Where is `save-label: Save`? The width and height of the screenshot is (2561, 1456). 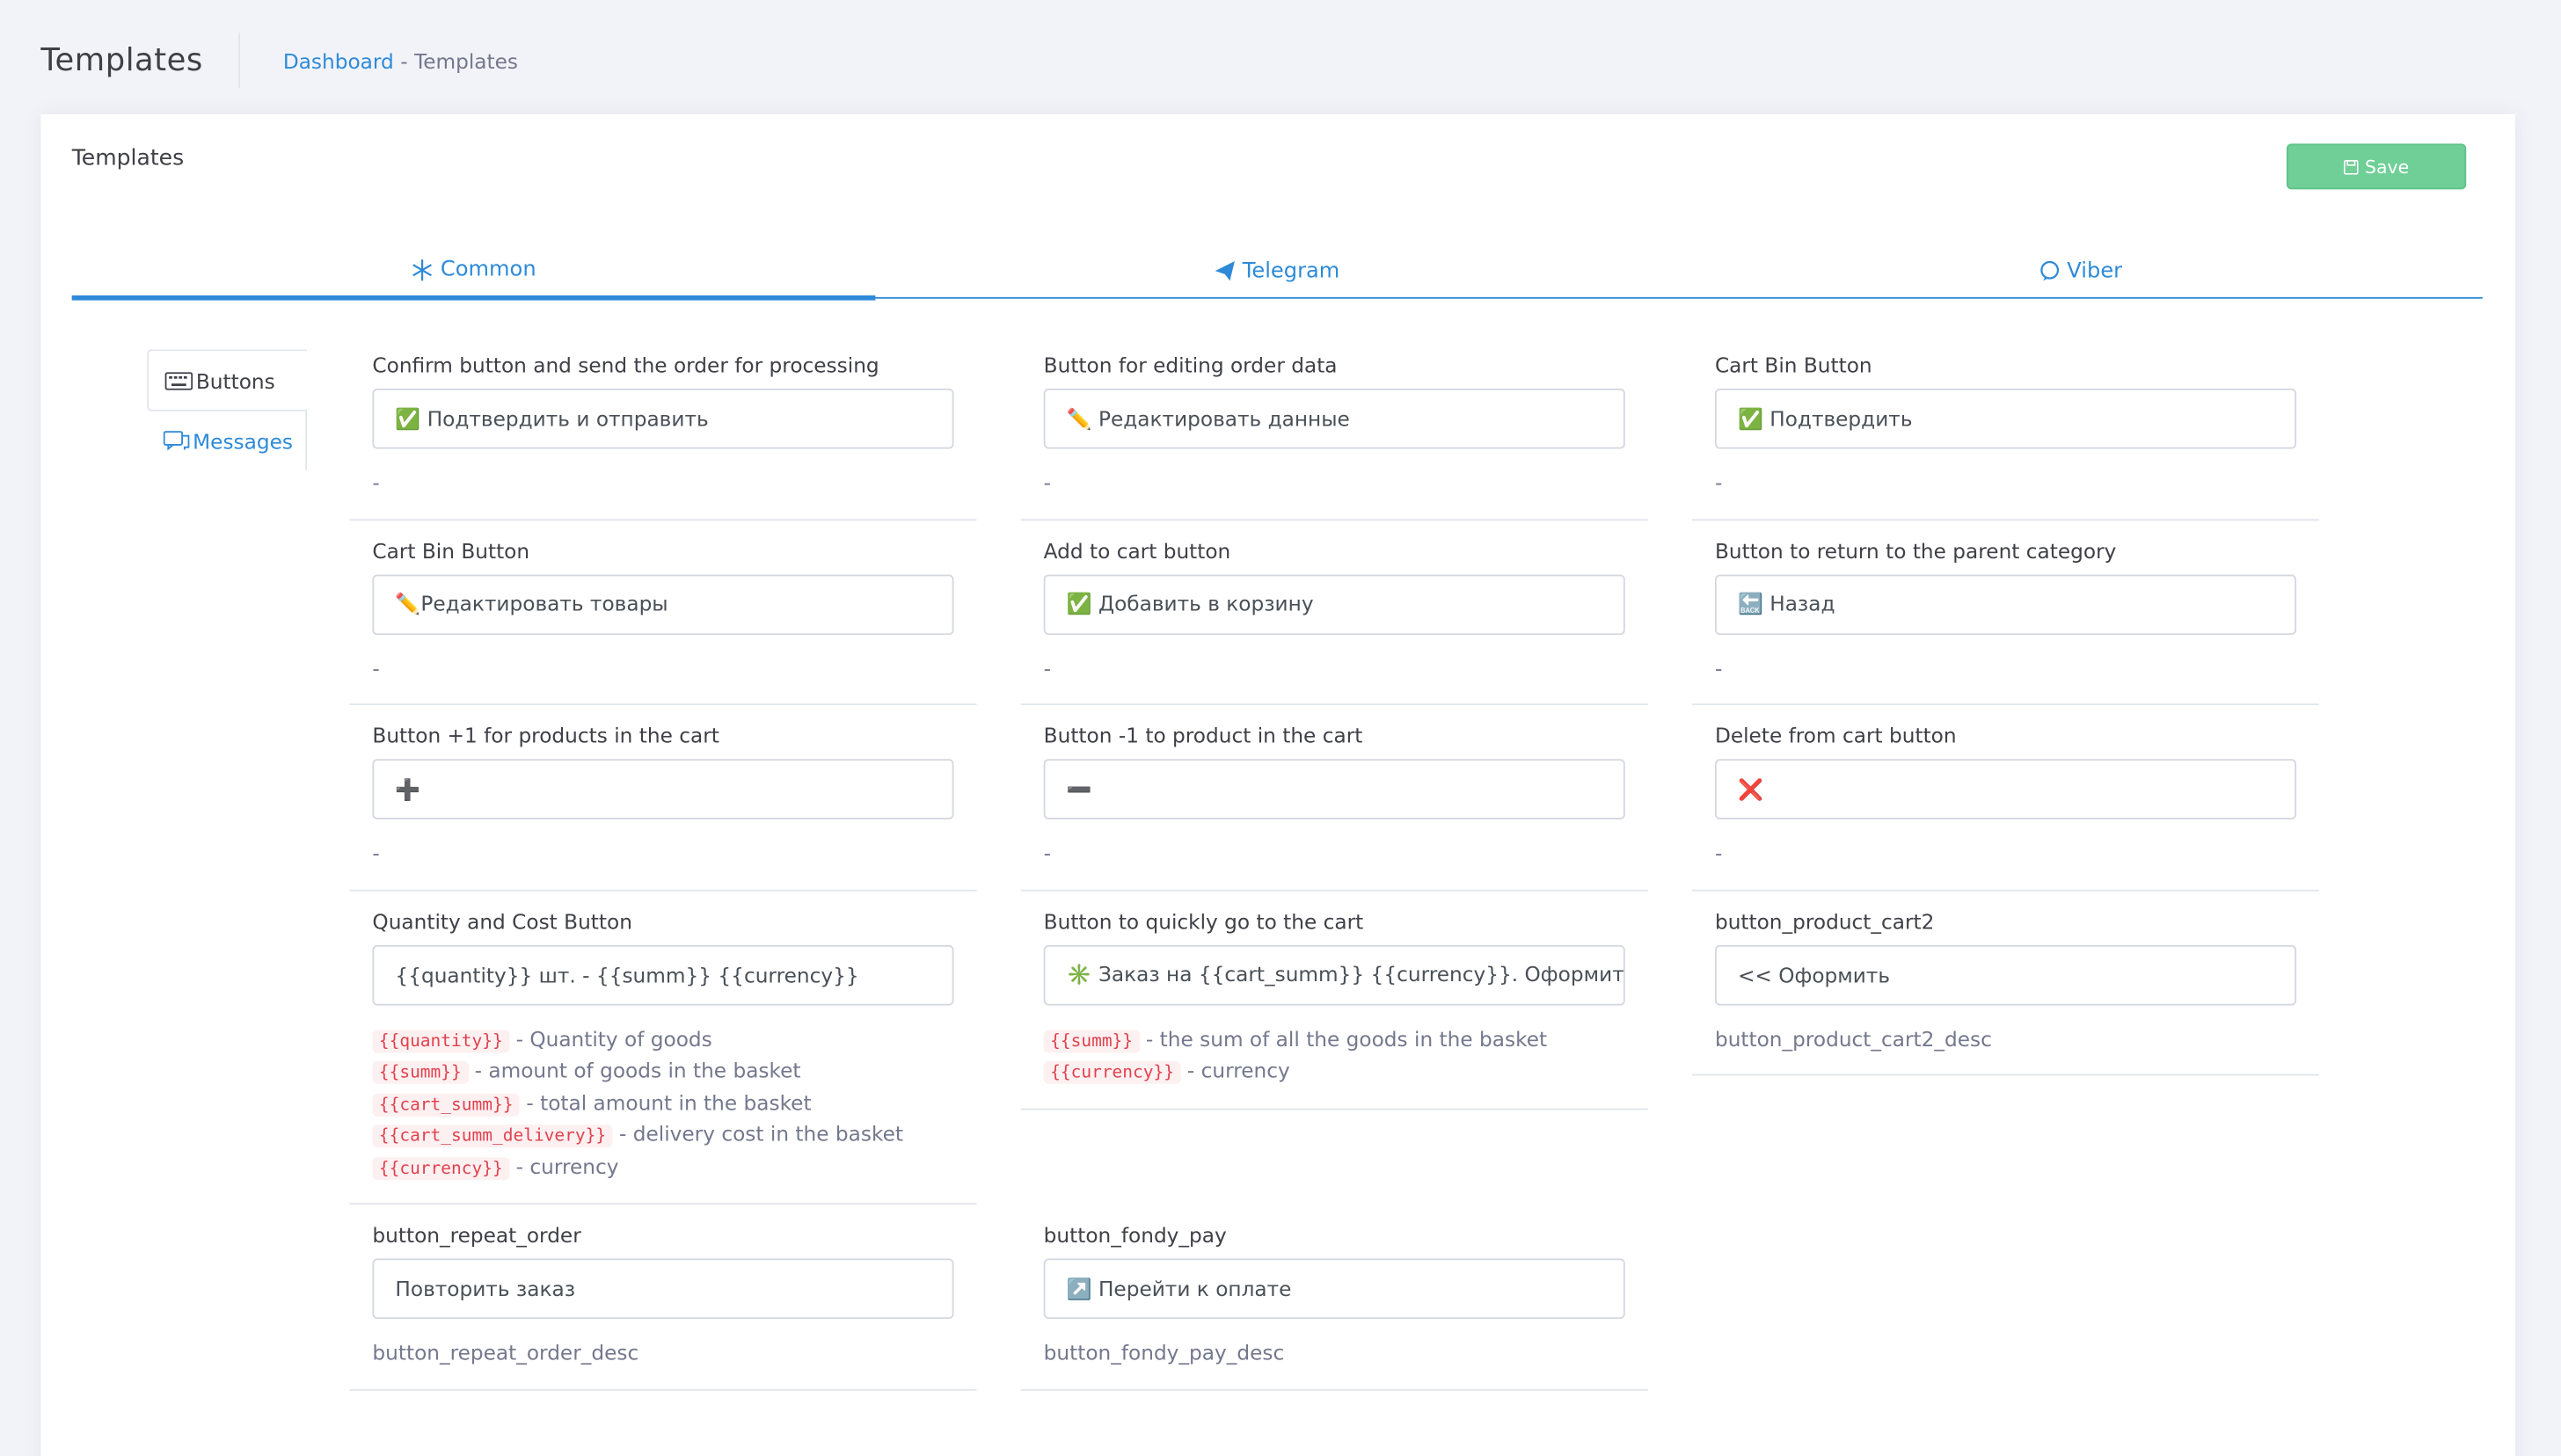 save-label: Save is located at coordinates (2387, 167).